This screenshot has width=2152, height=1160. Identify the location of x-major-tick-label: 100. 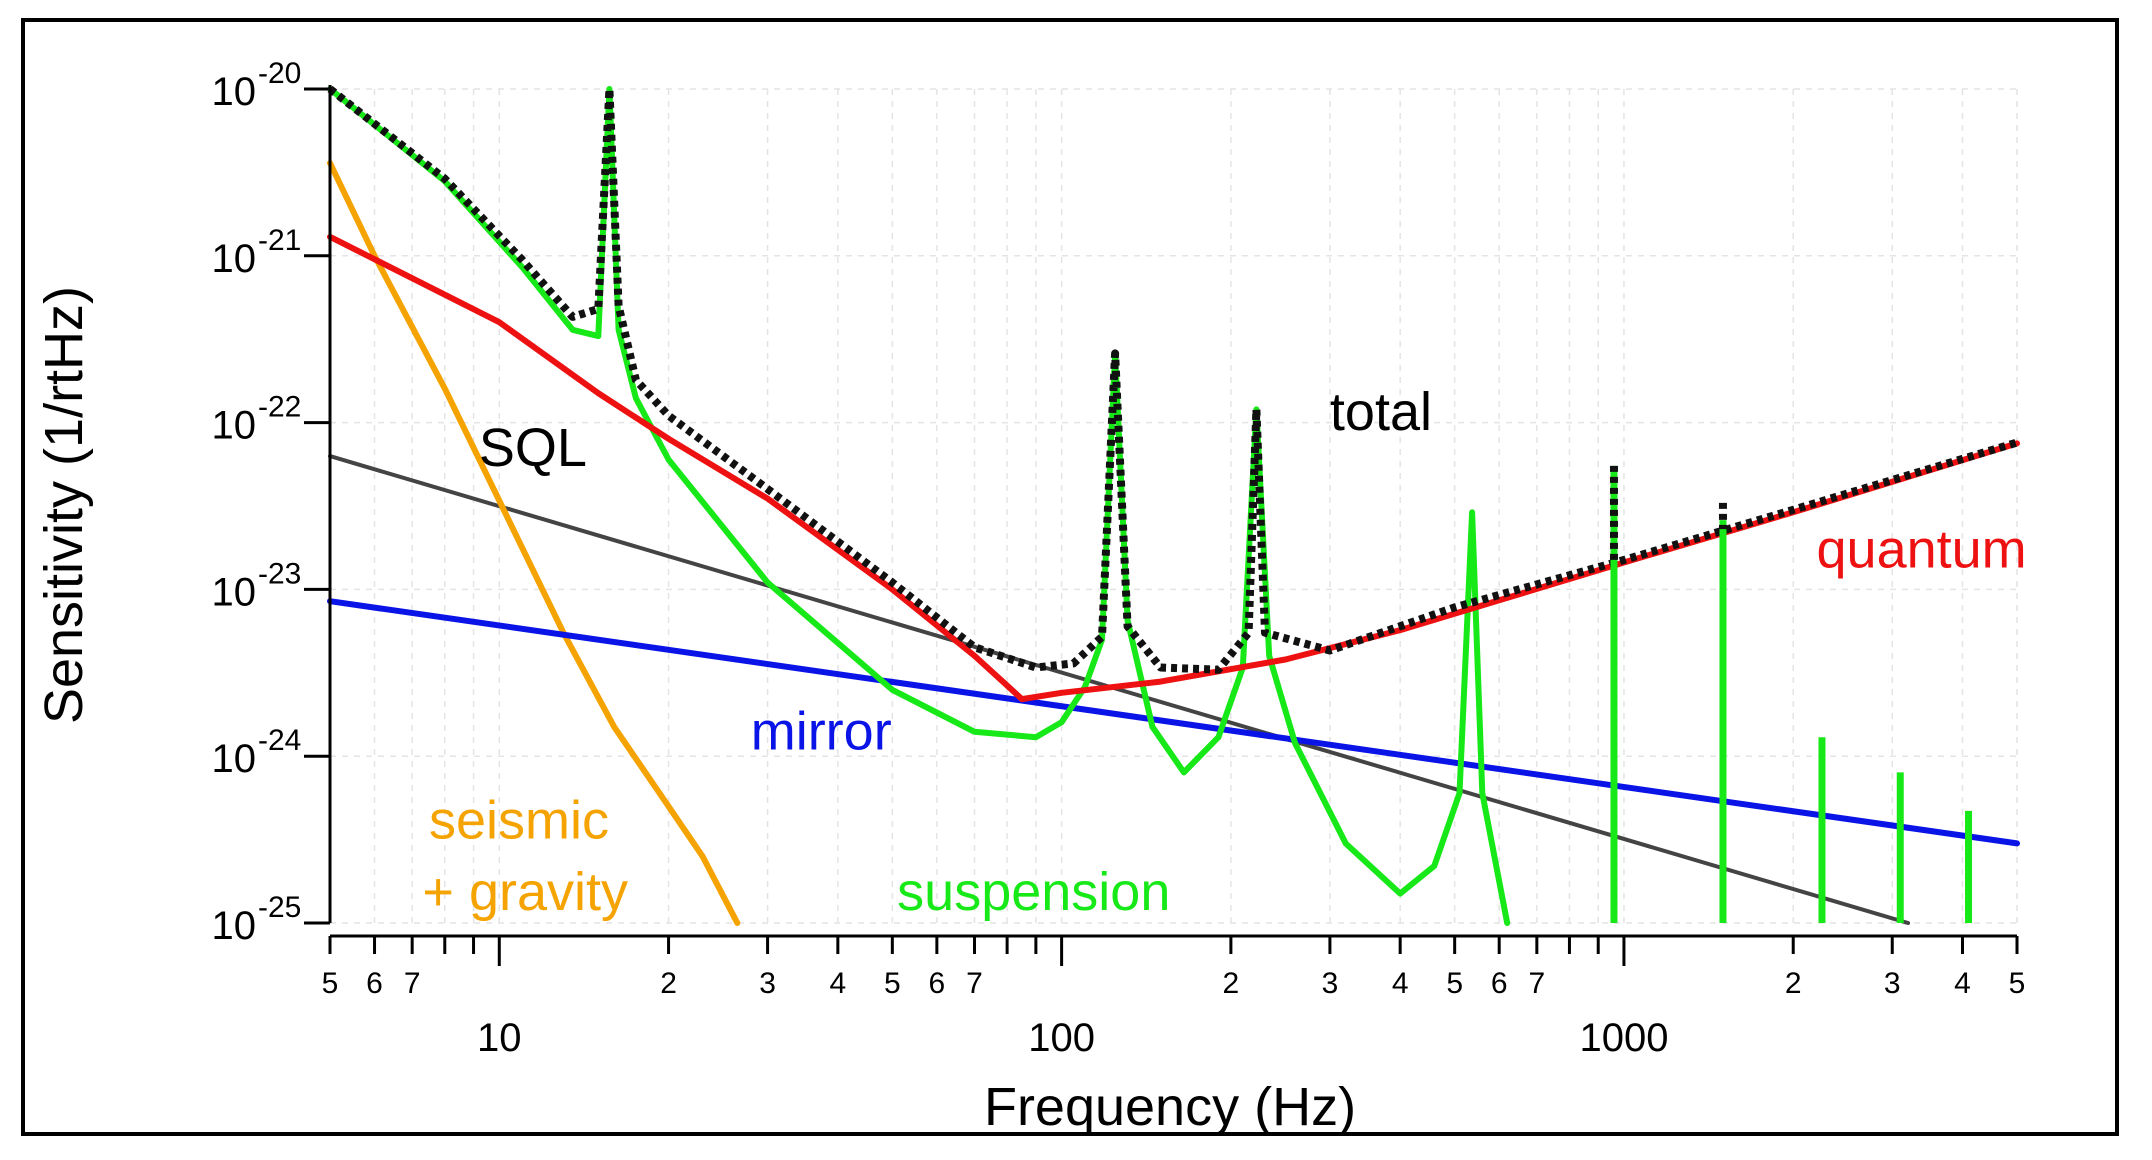
(1061, 1038).